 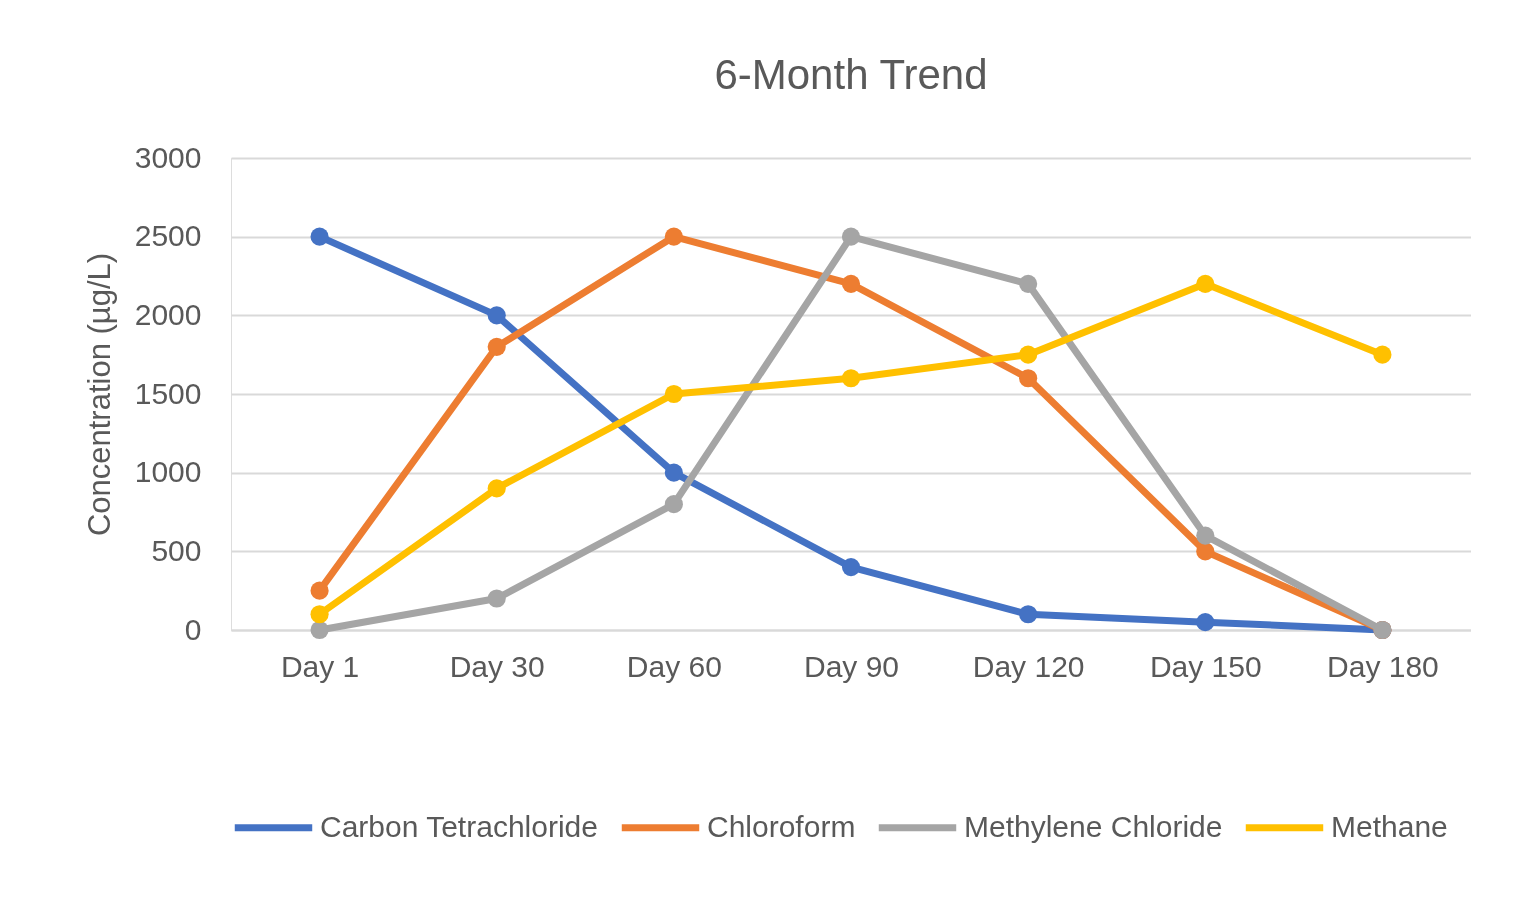 I want to click on x-tick-label: Day 180, so click(x=1383, y=666).